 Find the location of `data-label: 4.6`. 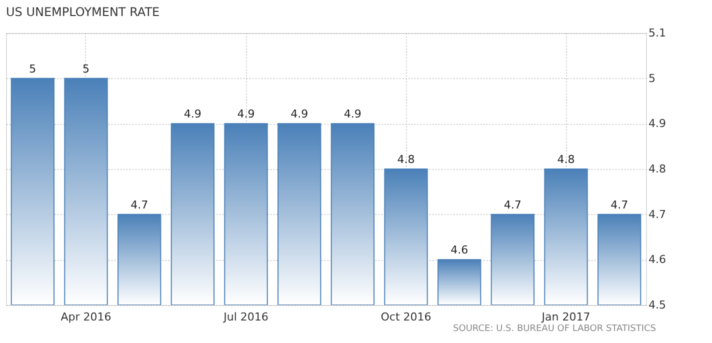

data-label: 4.6 is located at coordinates (459, 250).